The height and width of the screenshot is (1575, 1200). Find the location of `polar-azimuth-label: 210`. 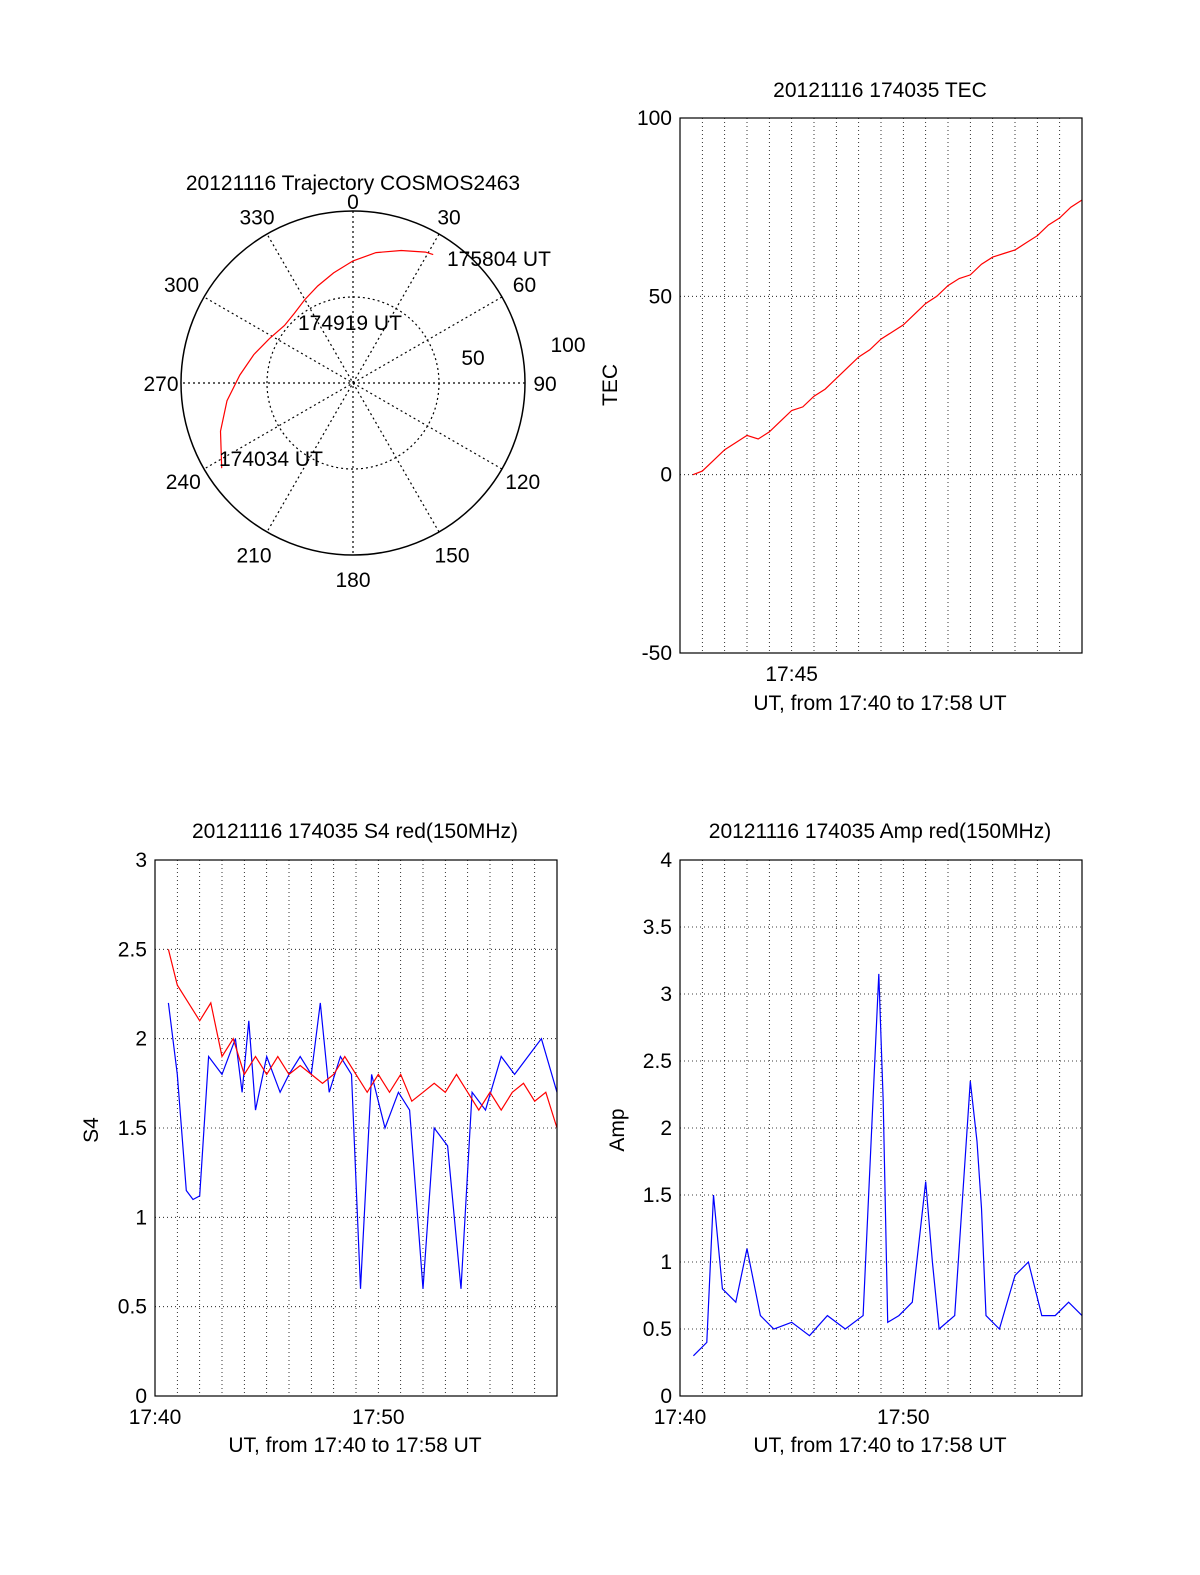

polar-azimuth-label: 210 is located at coordinates (253, 555).